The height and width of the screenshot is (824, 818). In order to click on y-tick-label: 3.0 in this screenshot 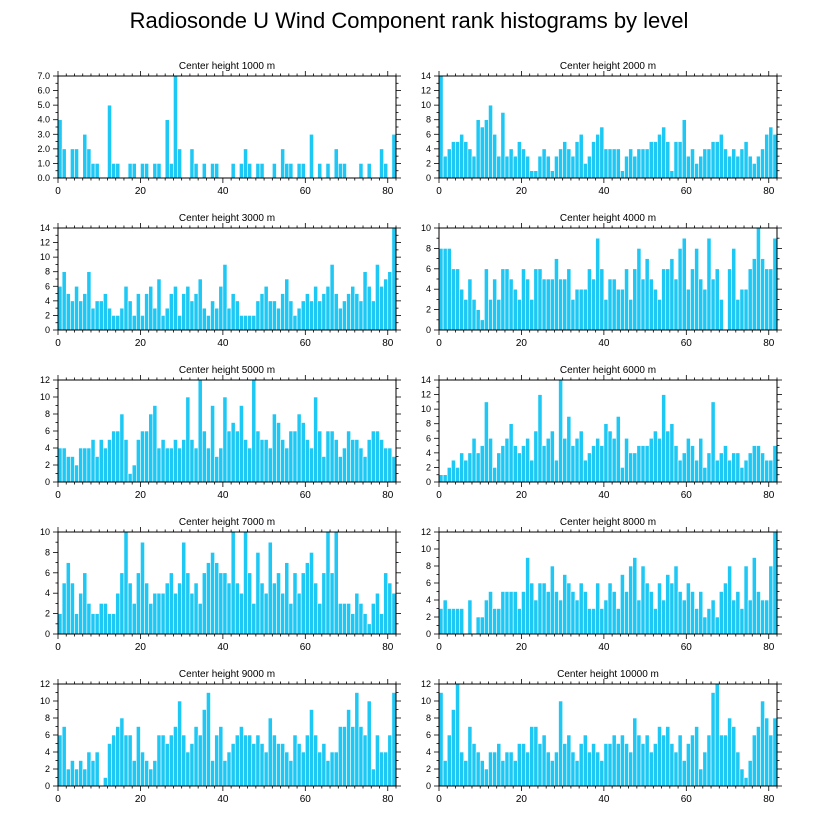, I will do `click(43, 134)`.